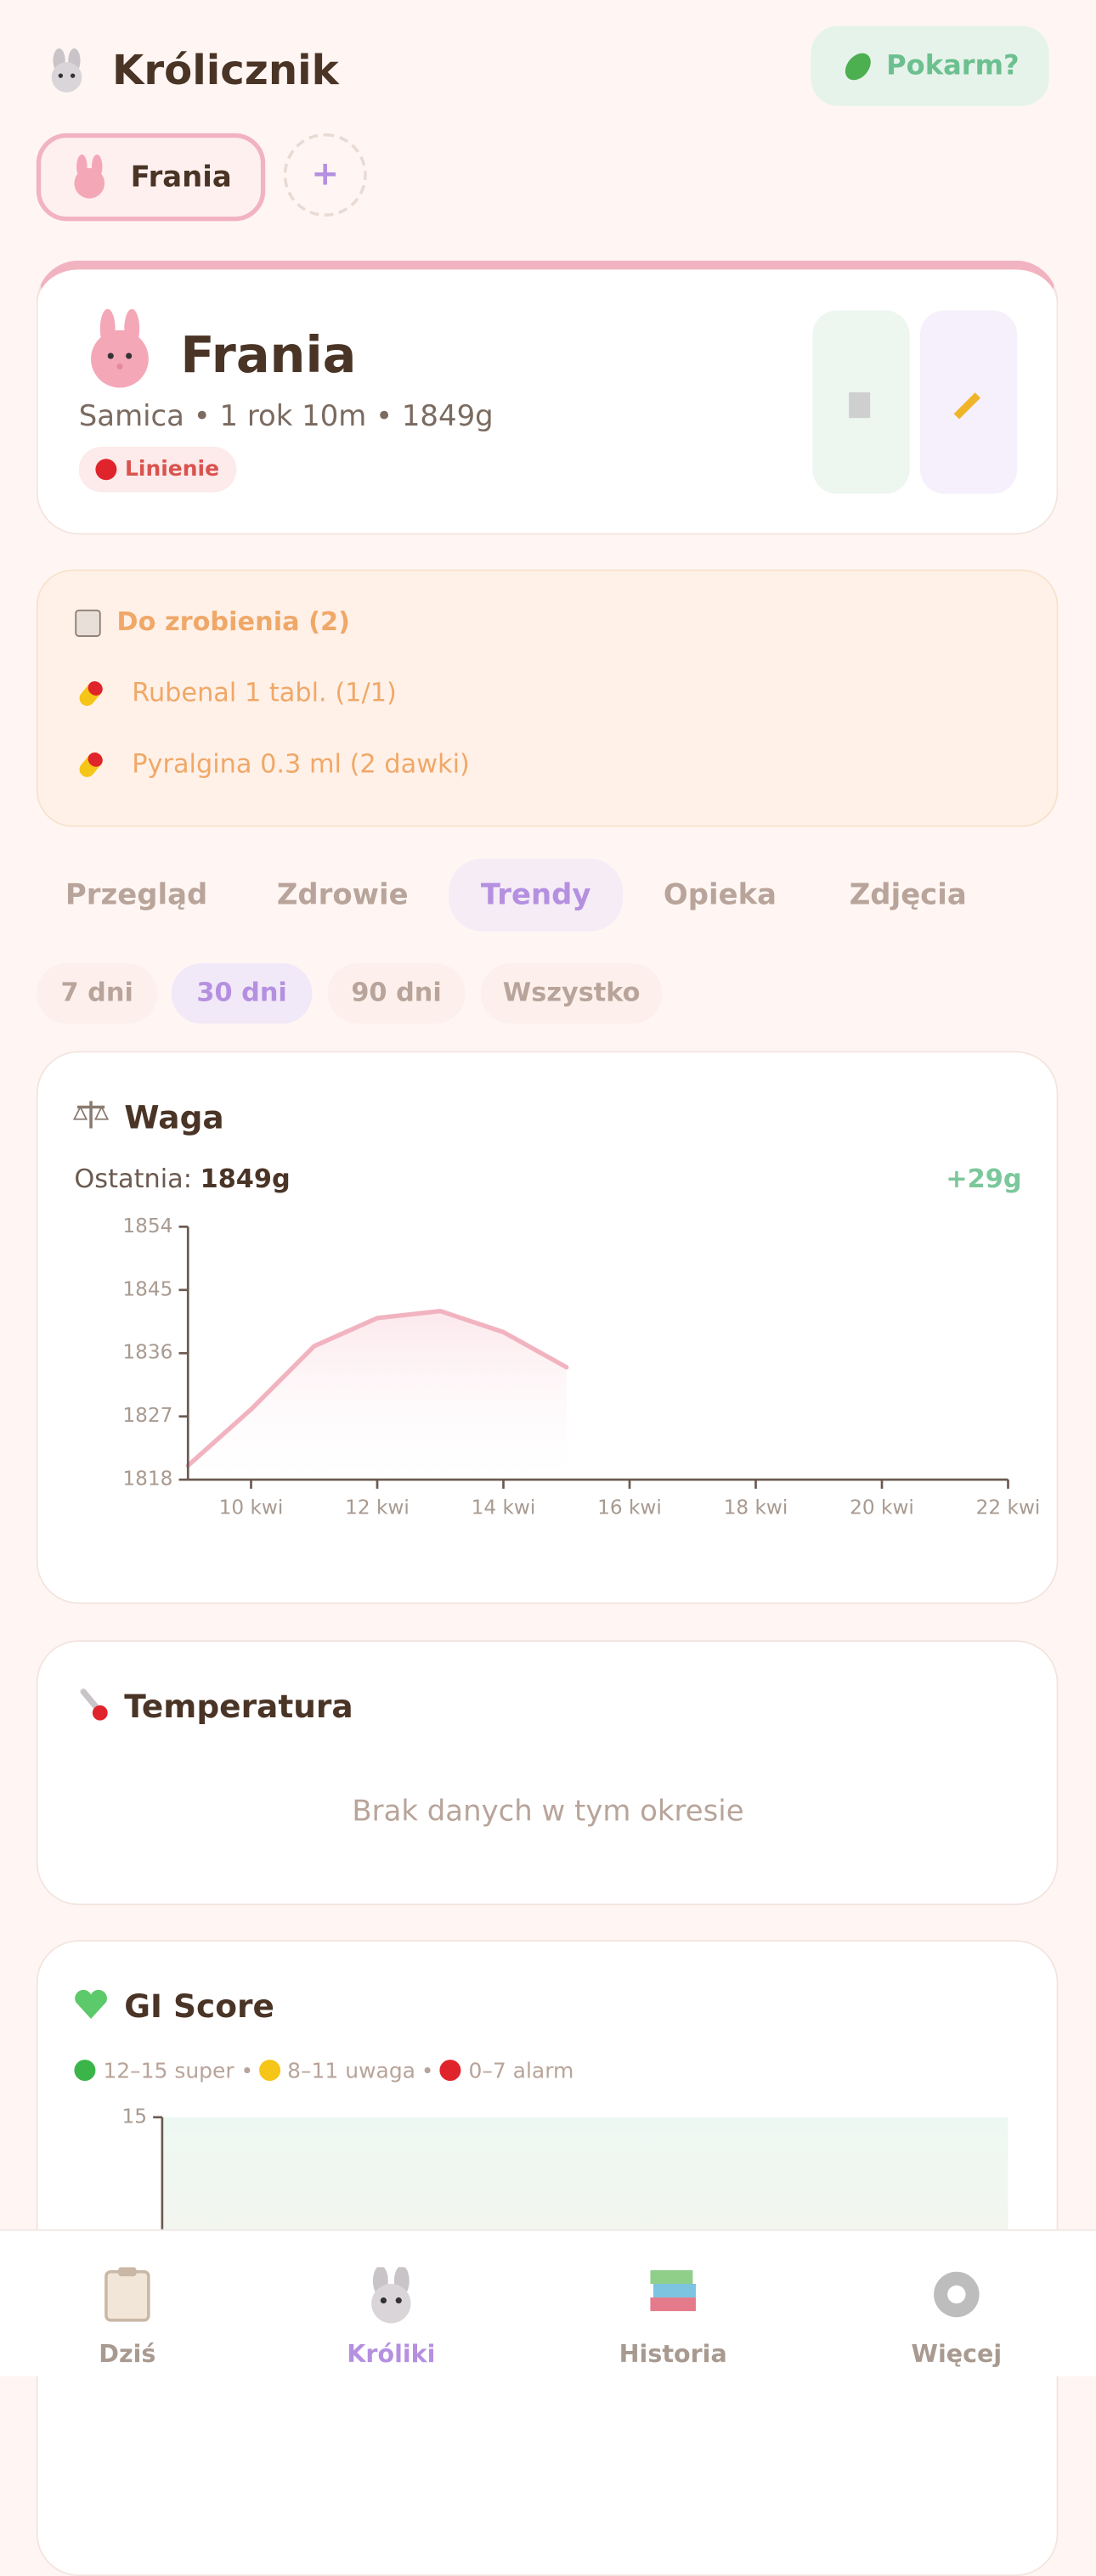 This screenshot has height=2576, width=1096. What do you see at coordinates (242, 993) in the screenshot?
I see `range-tab: 30 dni` at bounding box center [242, 993].